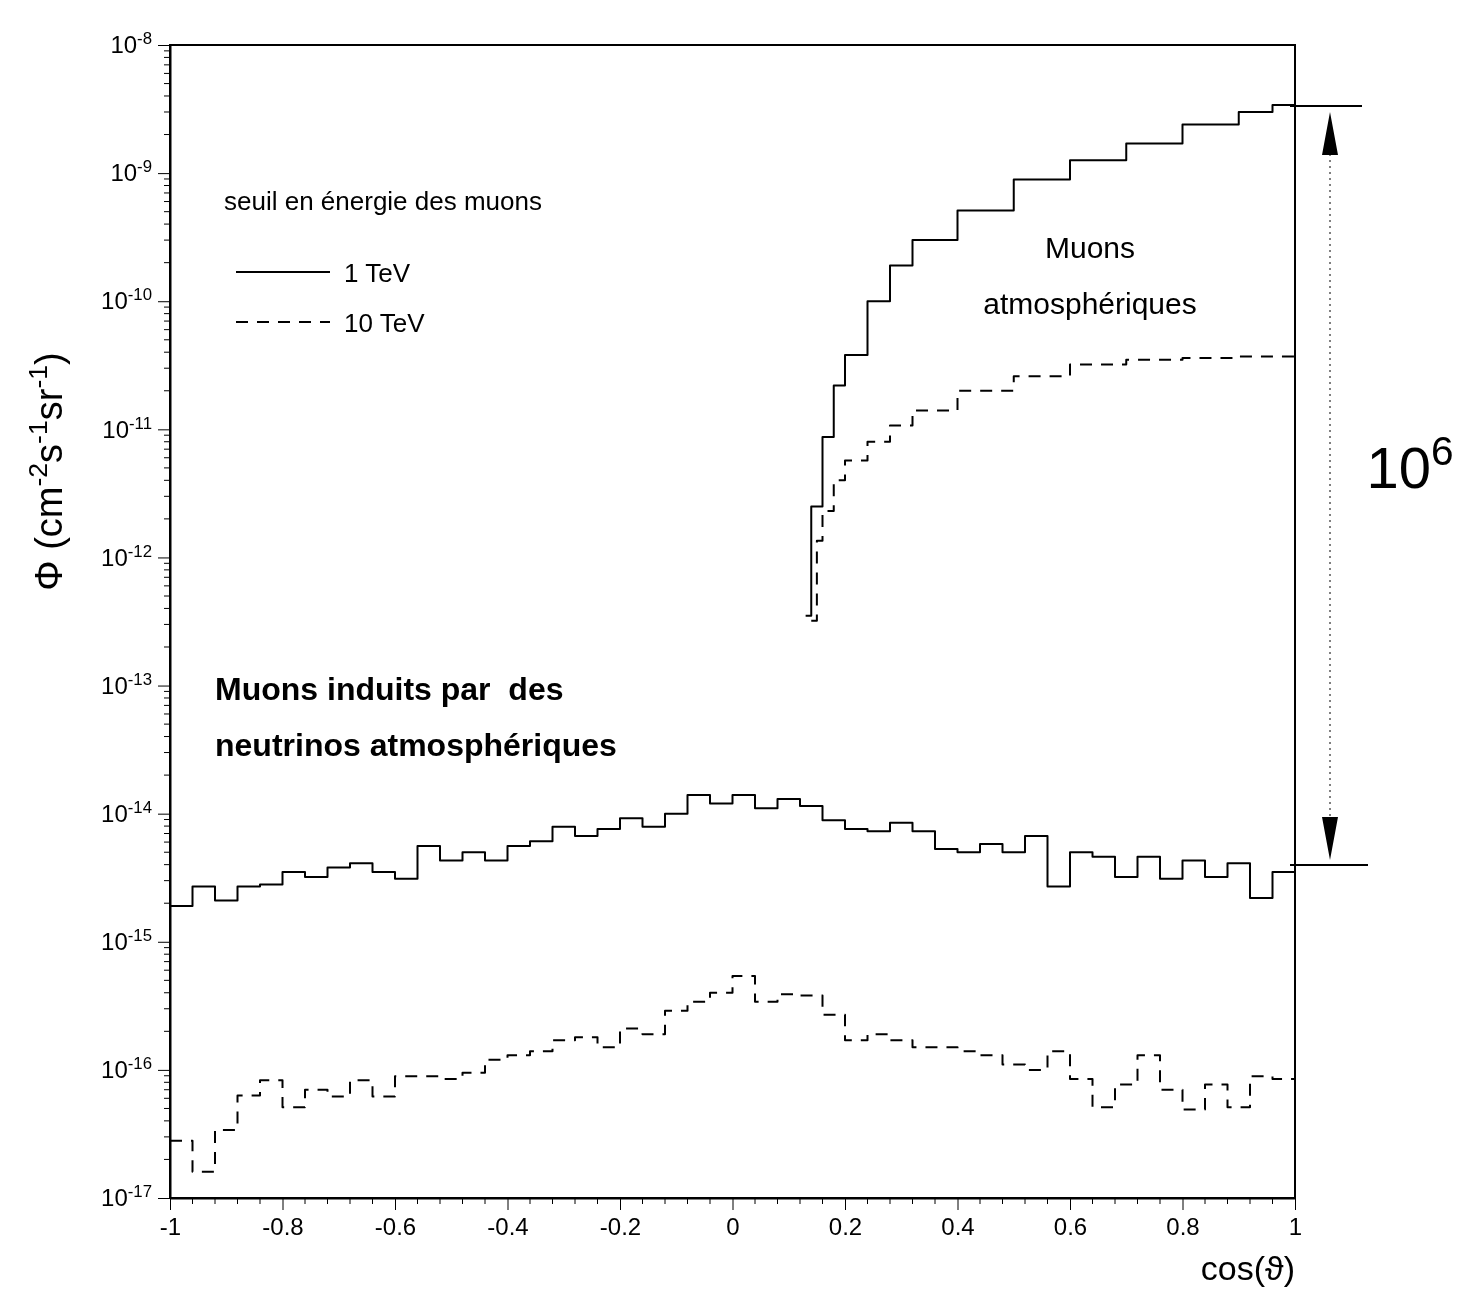 This screenshot has height=1291, width=1461. I want to click on x-axis-title: cos(ϑ), so click(1247, 1268).